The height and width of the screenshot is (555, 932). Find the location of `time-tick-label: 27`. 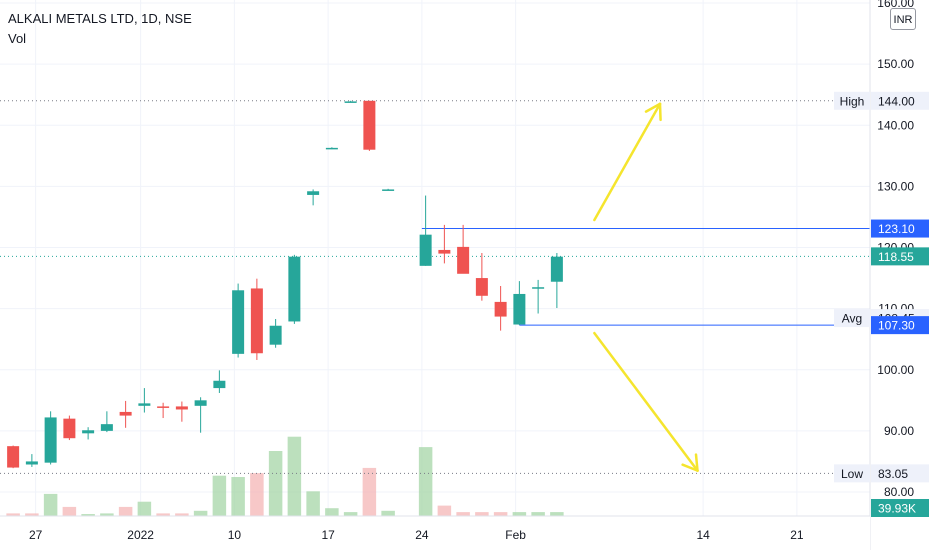

time-tick-label: 27 is located at coordinates (36, 535).